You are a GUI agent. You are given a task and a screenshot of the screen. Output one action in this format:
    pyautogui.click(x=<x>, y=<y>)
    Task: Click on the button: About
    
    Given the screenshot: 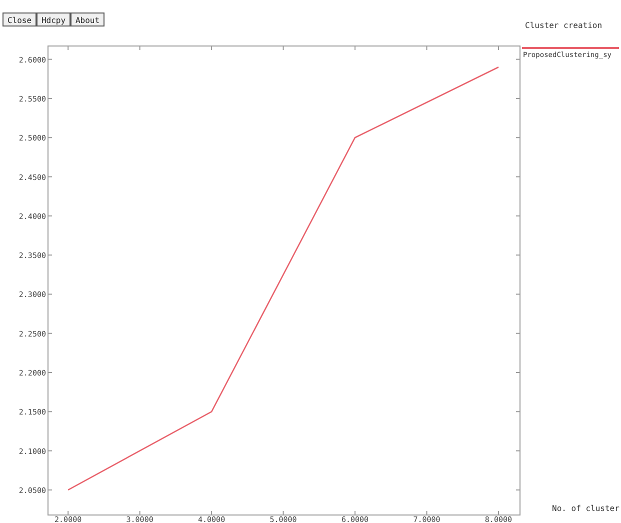 What is the action you would take?
    pyautogui.click(x=87, y=19)
    